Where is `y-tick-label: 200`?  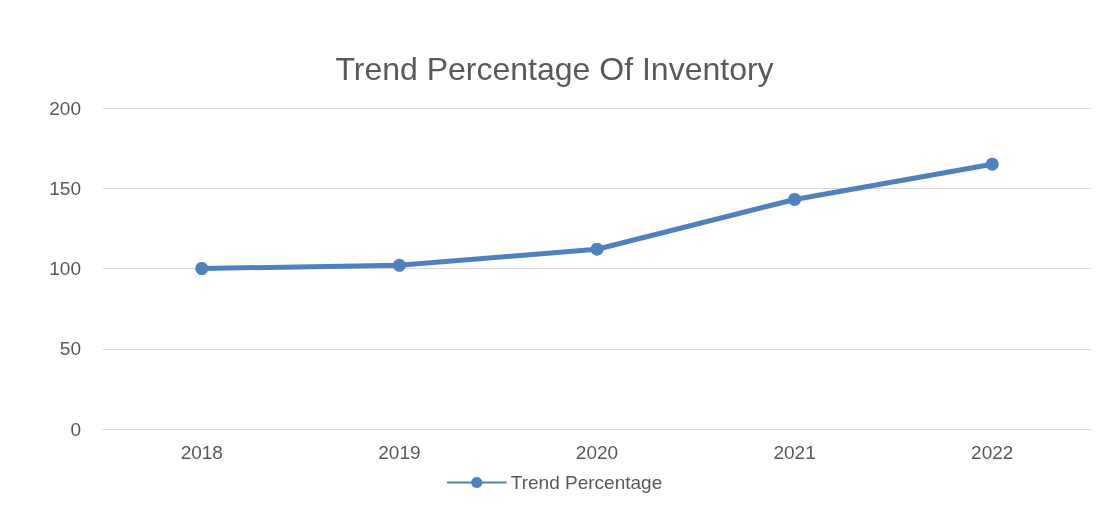
y-tick-label: 200 is located at coordinates (65, 108).